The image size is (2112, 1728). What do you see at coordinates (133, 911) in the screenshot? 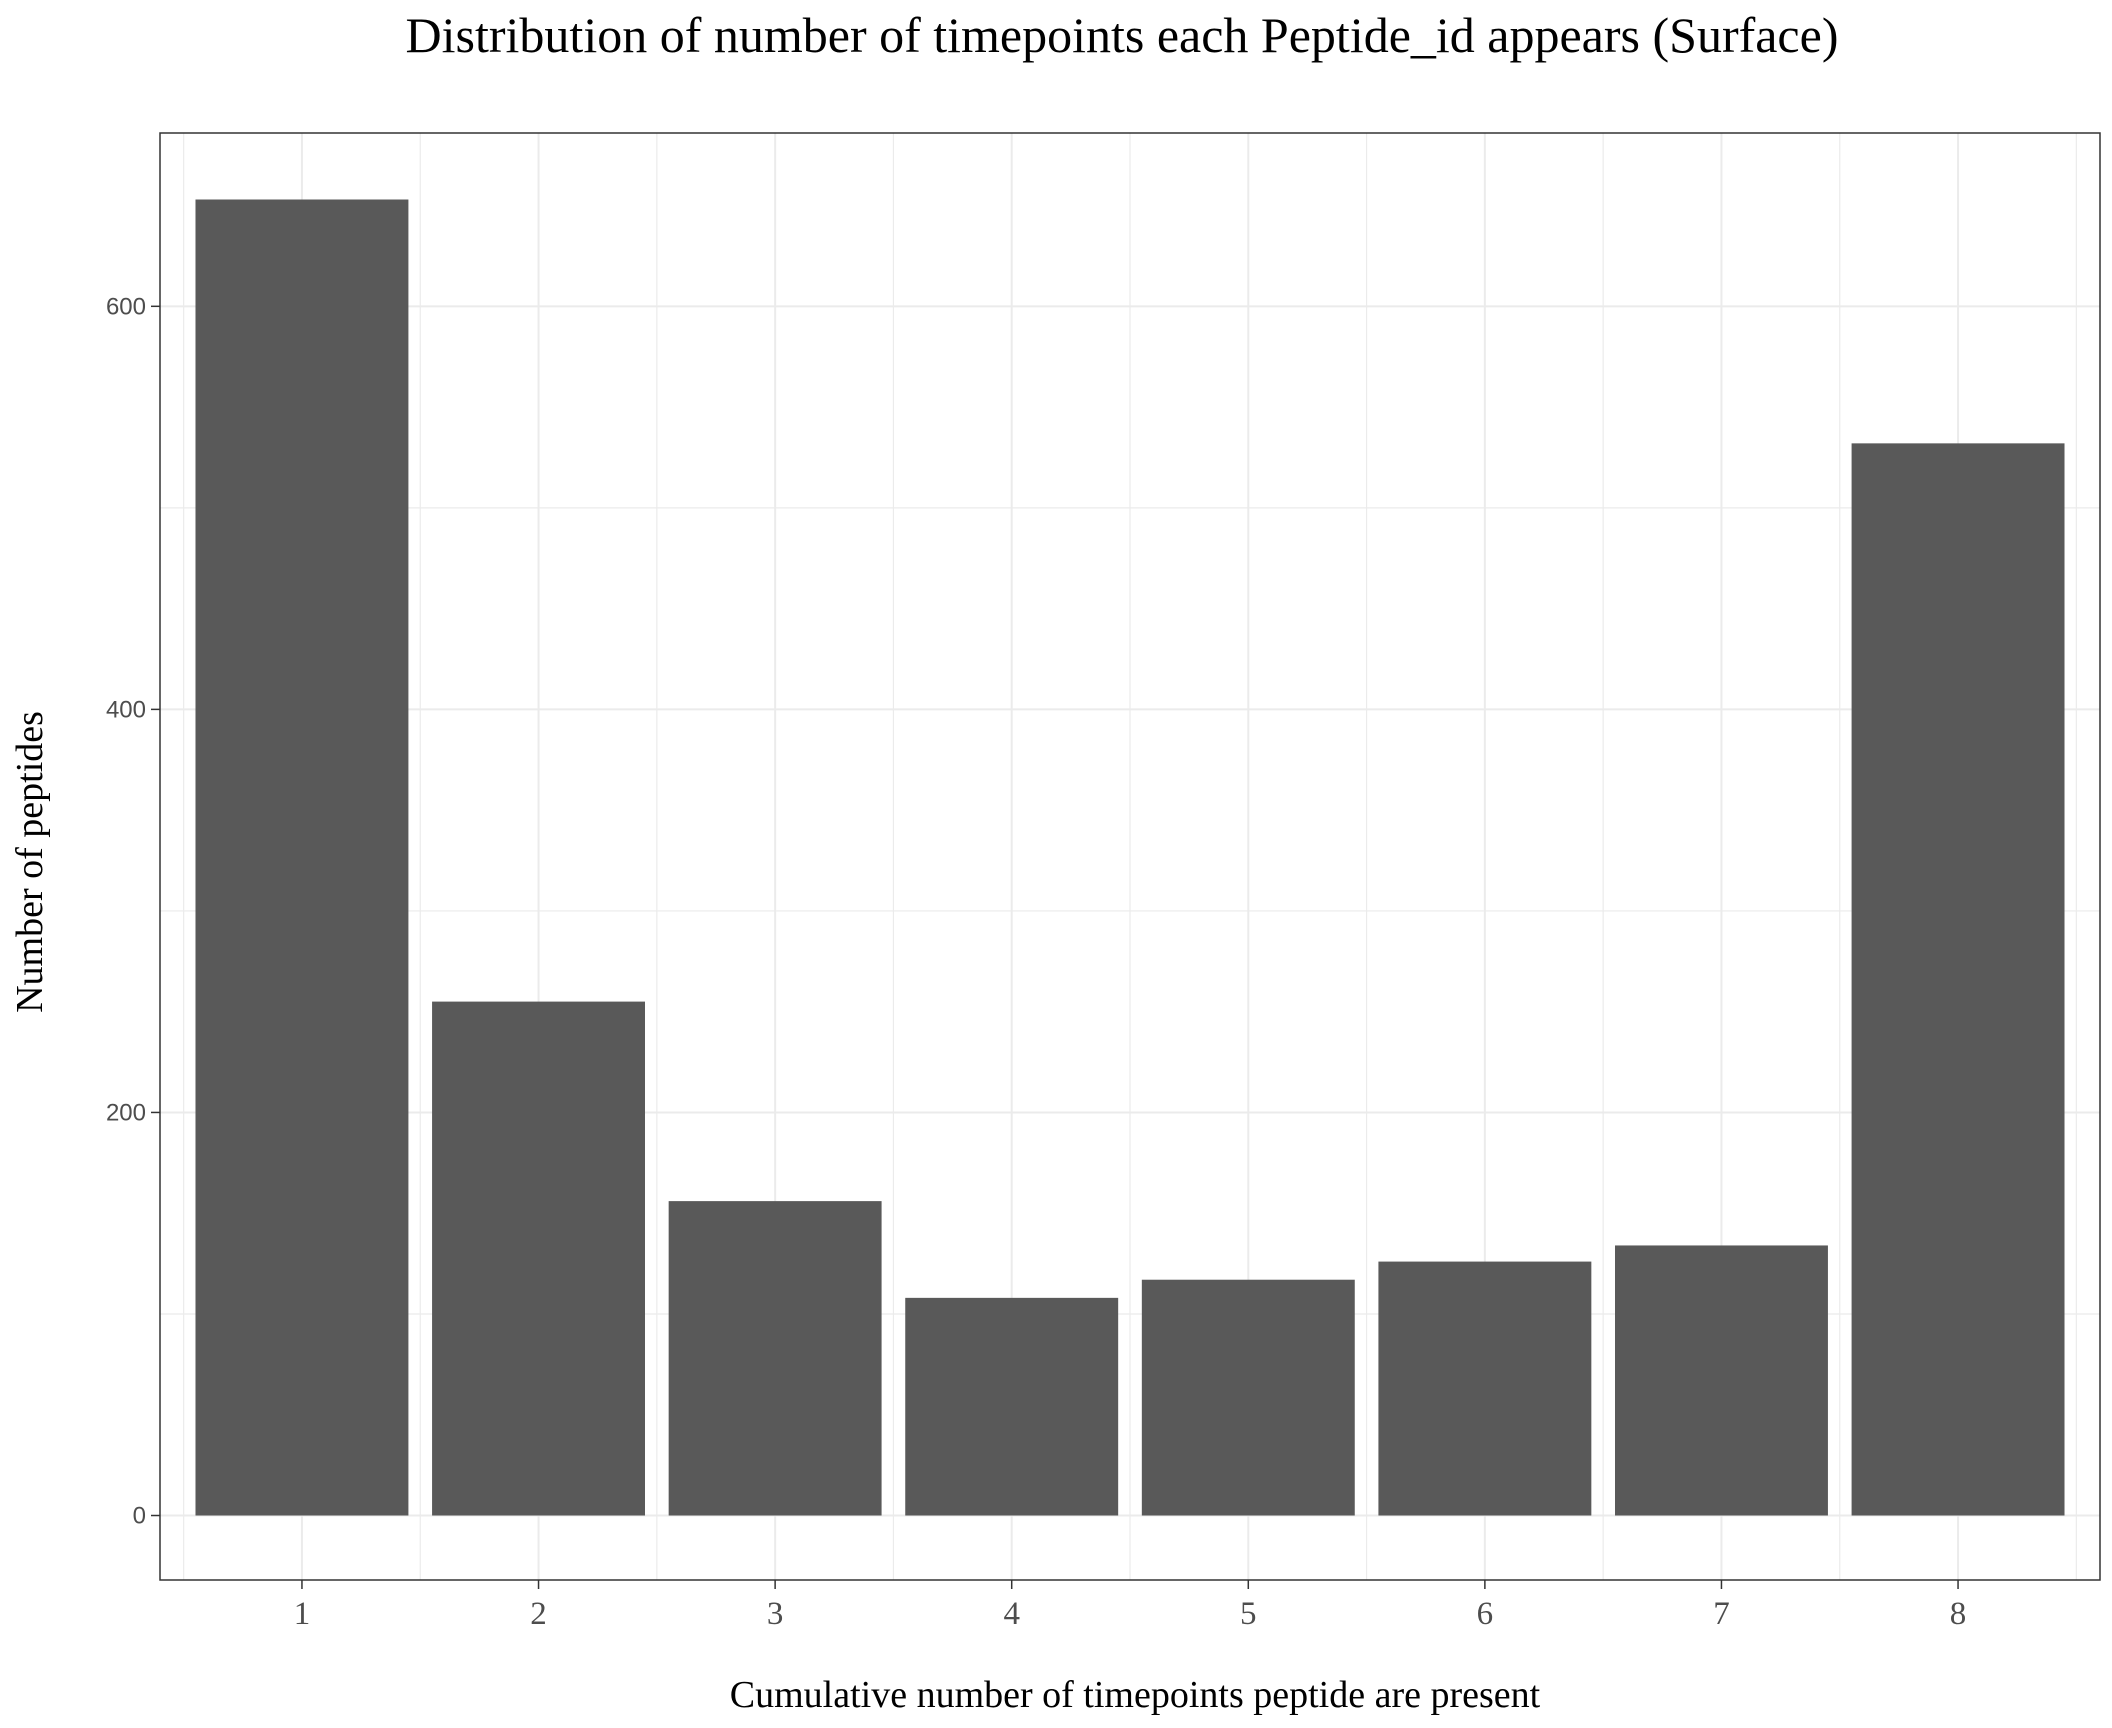
I see `y-axis-ticks: 0 200 400 600` at bounding box center [133, 911].